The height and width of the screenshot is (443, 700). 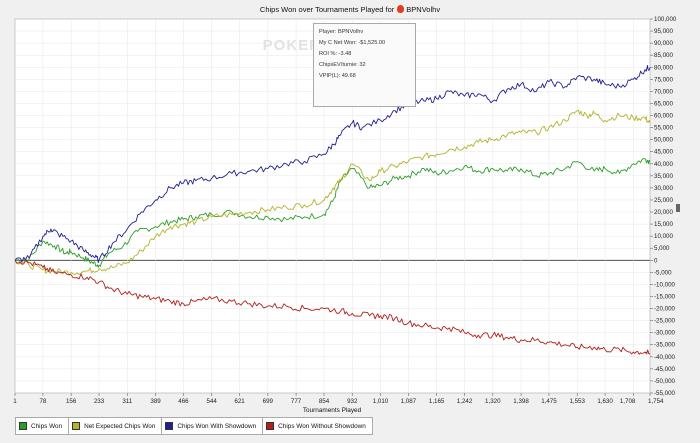 What do you see at coordinates (663, 272) in the screenshot?
I see `y-tick-label: -5,000` at bounding box center [663, 272].